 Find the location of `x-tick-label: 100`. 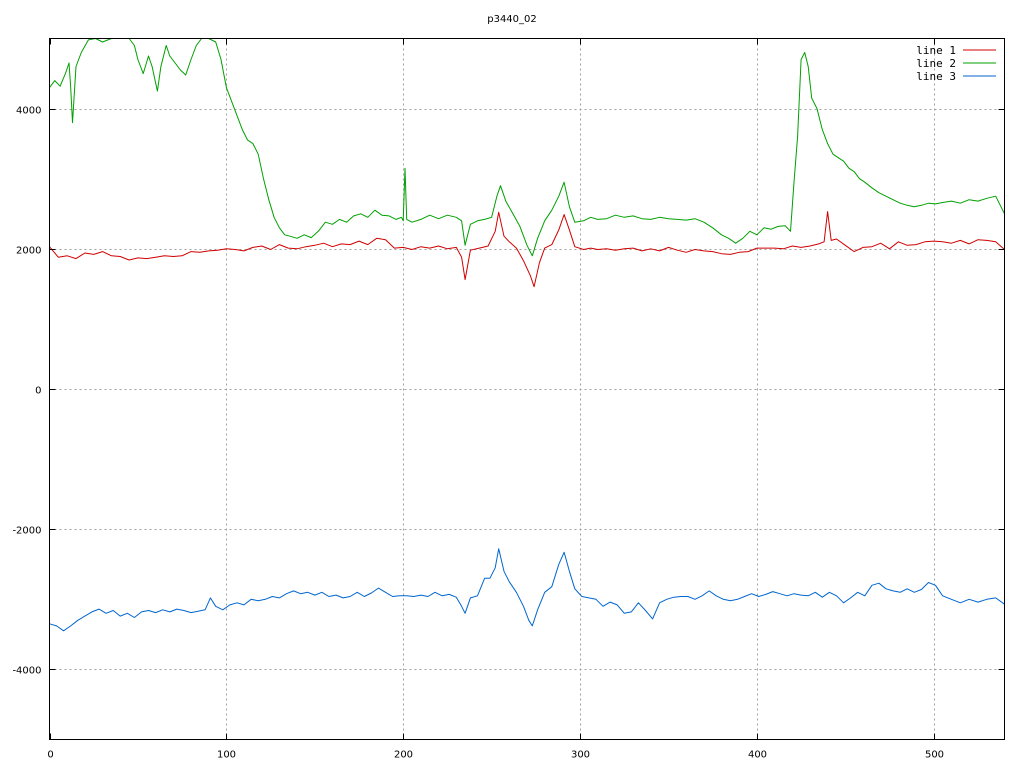

x-tick-label: 100 is located at coordinates (226, 755).